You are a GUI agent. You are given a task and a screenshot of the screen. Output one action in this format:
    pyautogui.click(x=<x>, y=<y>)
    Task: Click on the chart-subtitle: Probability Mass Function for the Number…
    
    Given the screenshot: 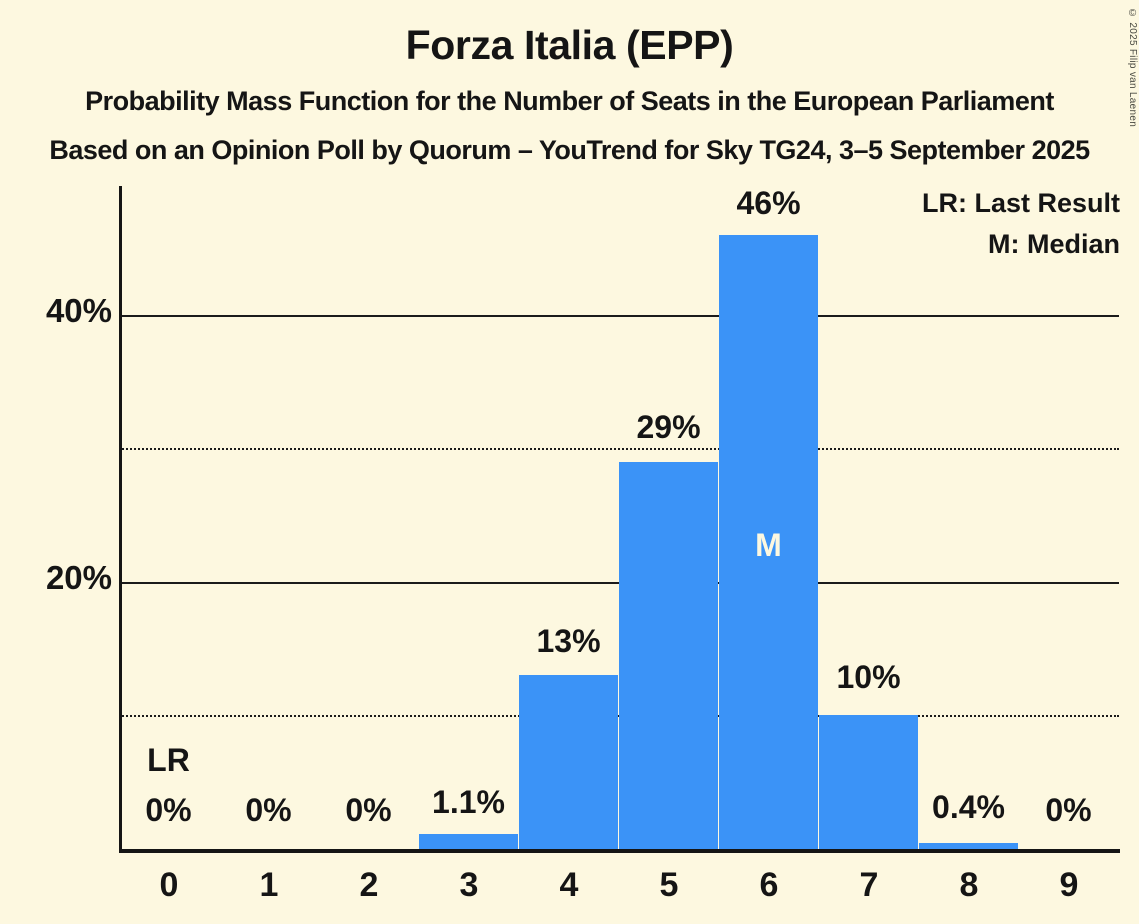 What is the action you would take?
    pyautogui.click(x=569, y=101)
    